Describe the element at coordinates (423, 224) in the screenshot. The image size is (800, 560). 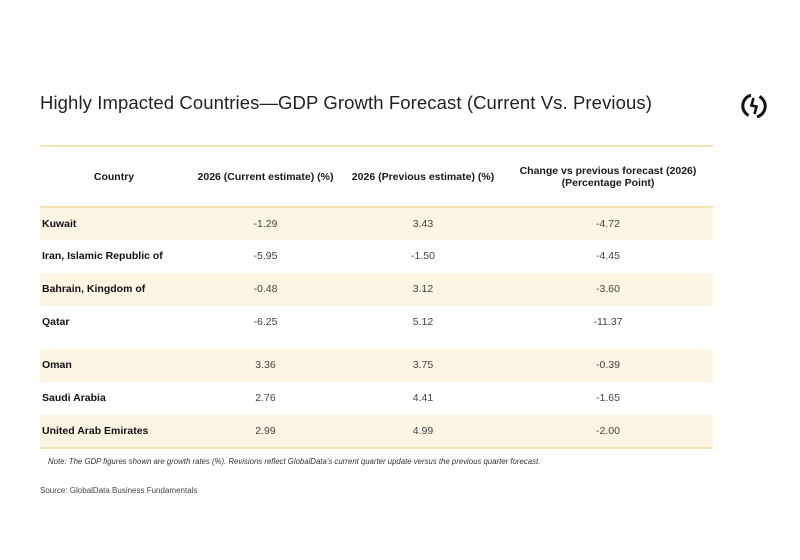
I see `previous-estimate-cell: 3.43` at that location.